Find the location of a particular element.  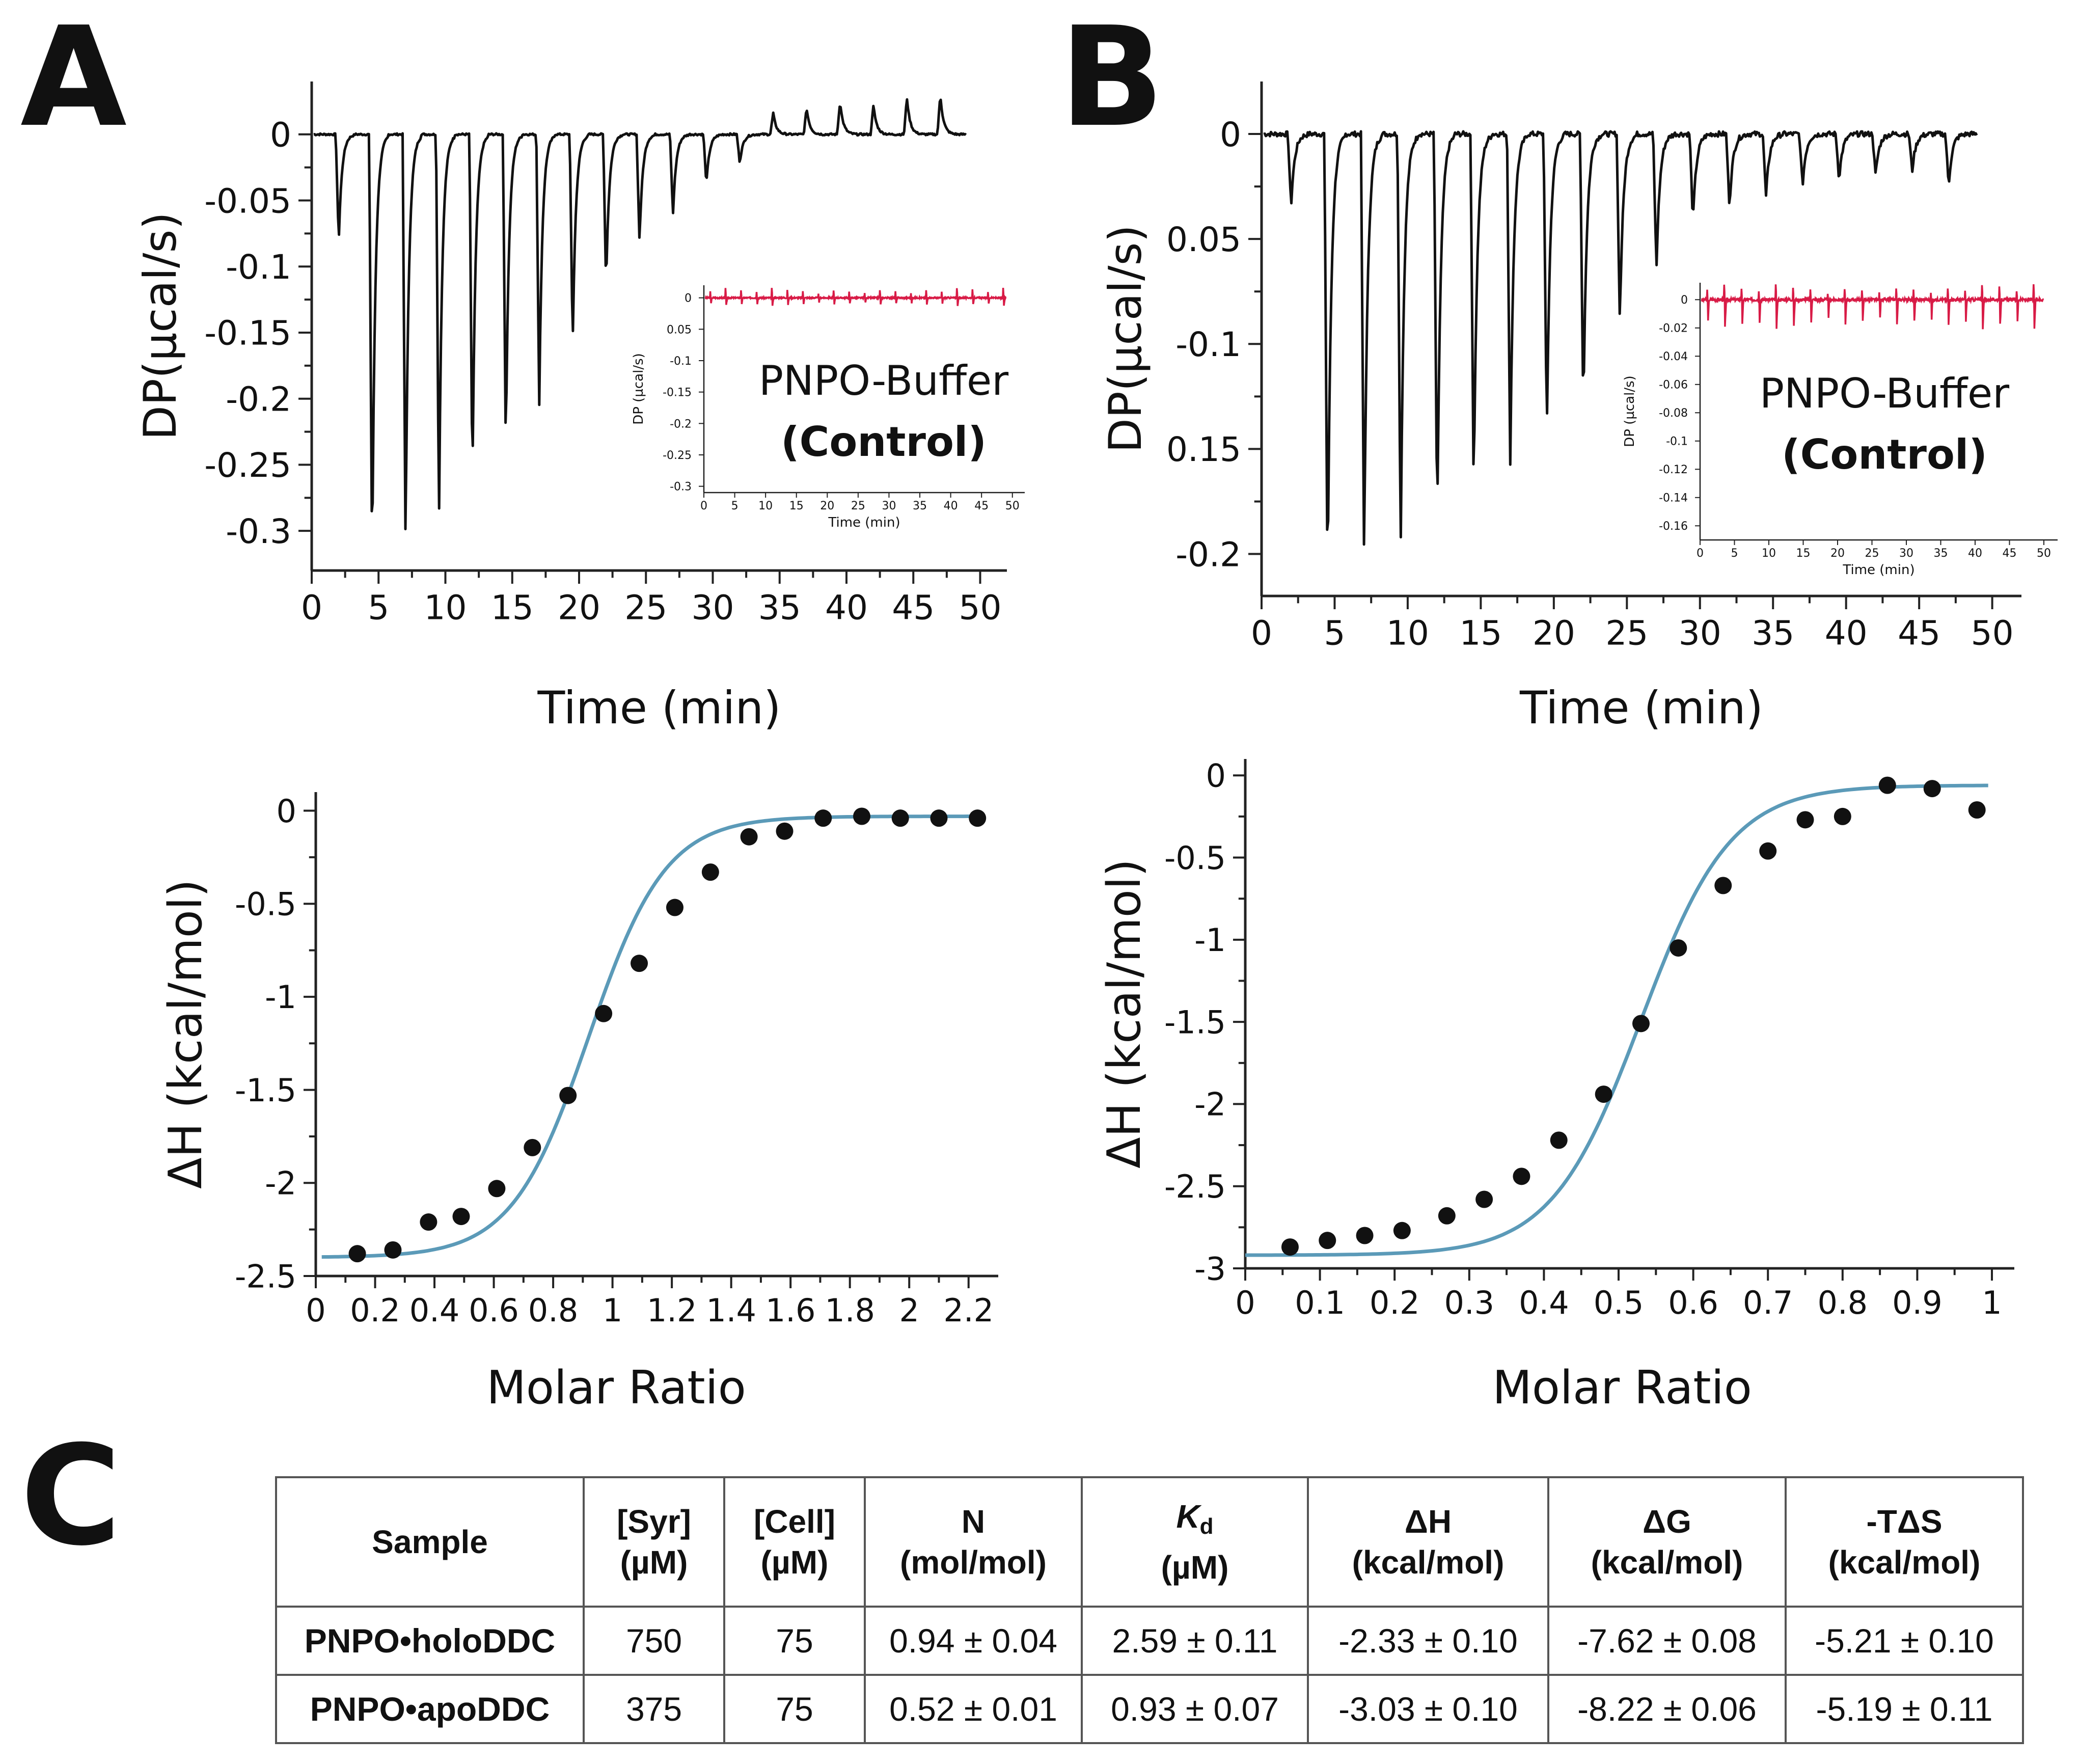

x-tick-label: 0.4 is located at coordinates (434, 1310).